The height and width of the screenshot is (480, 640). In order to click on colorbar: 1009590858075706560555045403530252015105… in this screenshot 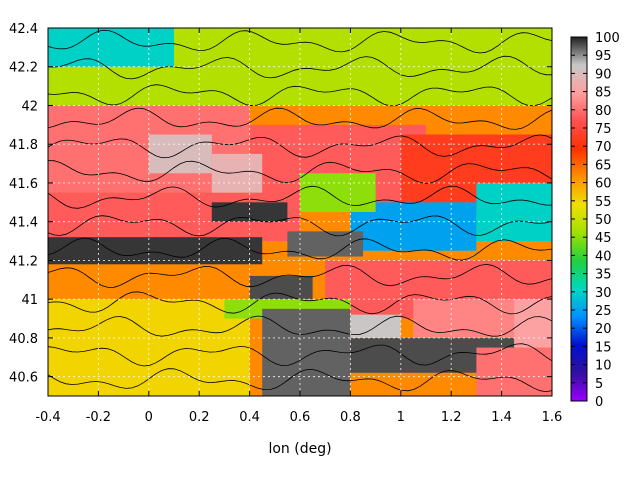, I will do `click(595, 220)`.